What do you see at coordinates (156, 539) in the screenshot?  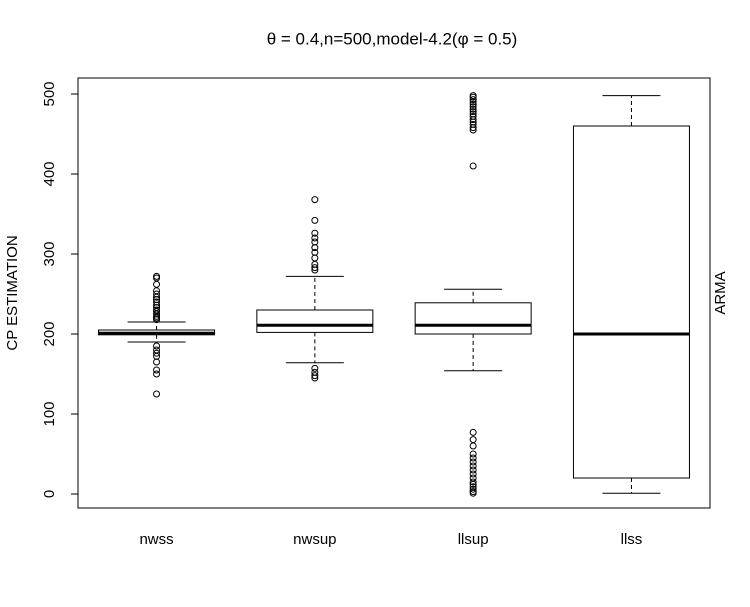 I see `x-tick-label: nwss` at bounding box center [156, 539].